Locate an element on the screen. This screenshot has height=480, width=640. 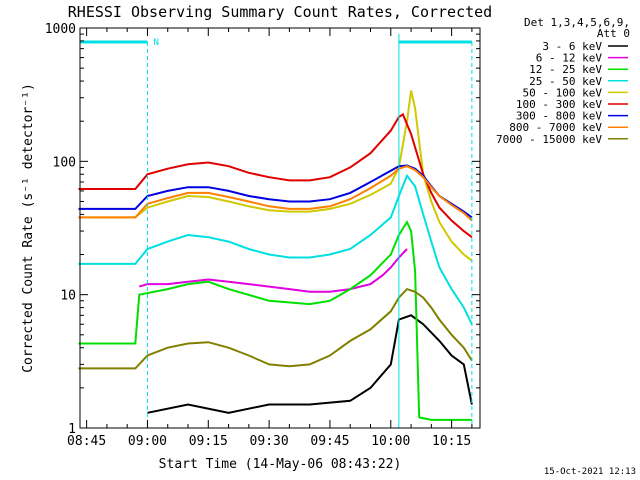
legend-label-8: 7000 - 15000 keV is located at coordinates (549, 139).